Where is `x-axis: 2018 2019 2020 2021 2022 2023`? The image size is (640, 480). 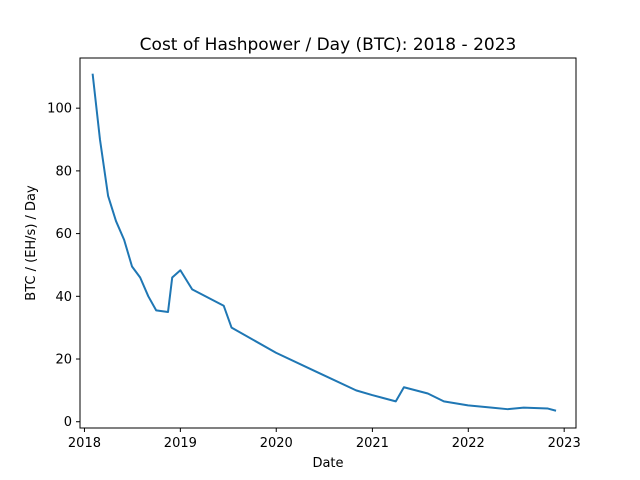
x-axis: 2018 2019 2020 2021 2022 2023 is located at coordinates (324, 439).